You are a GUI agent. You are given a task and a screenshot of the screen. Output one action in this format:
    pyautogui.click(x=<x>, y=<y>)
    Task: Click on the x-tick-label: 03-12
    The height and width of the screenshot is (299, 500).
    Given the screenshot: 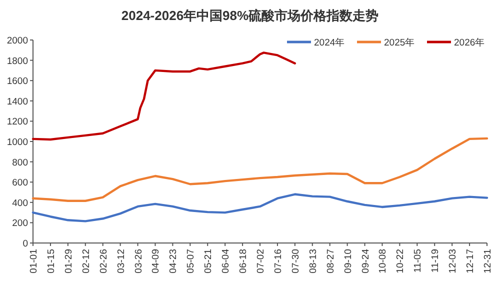 What is the action you would take?
    pyautogui.click(x=121, y=261)
    